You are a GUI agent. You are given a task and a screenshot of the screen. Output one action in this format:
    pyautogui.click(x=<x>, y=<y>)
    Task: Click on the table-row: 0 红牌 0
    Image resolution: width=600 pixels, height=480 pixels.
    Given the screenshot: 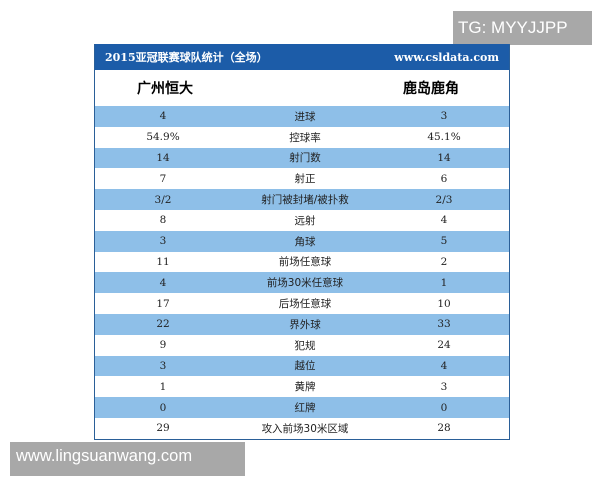 What is the action you would take?
    pyautogui.click(x=302, y=407)
    